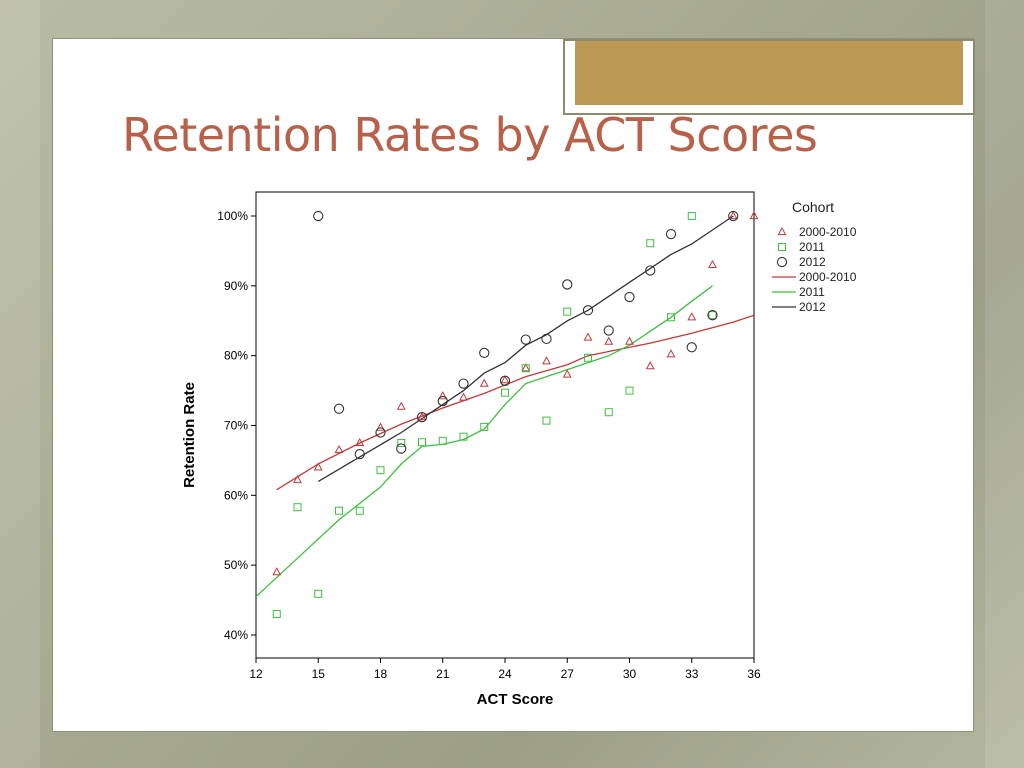  I want to click on y-axis-label: Retention Rate, so click(189, 435).